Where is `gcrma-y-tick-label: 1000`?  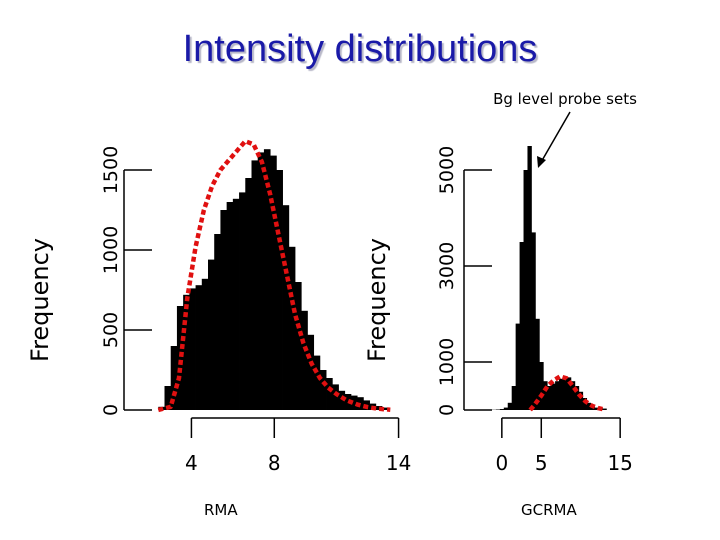
gcrma-y-tick-label: 1000 is located at coordinates (447, 362).